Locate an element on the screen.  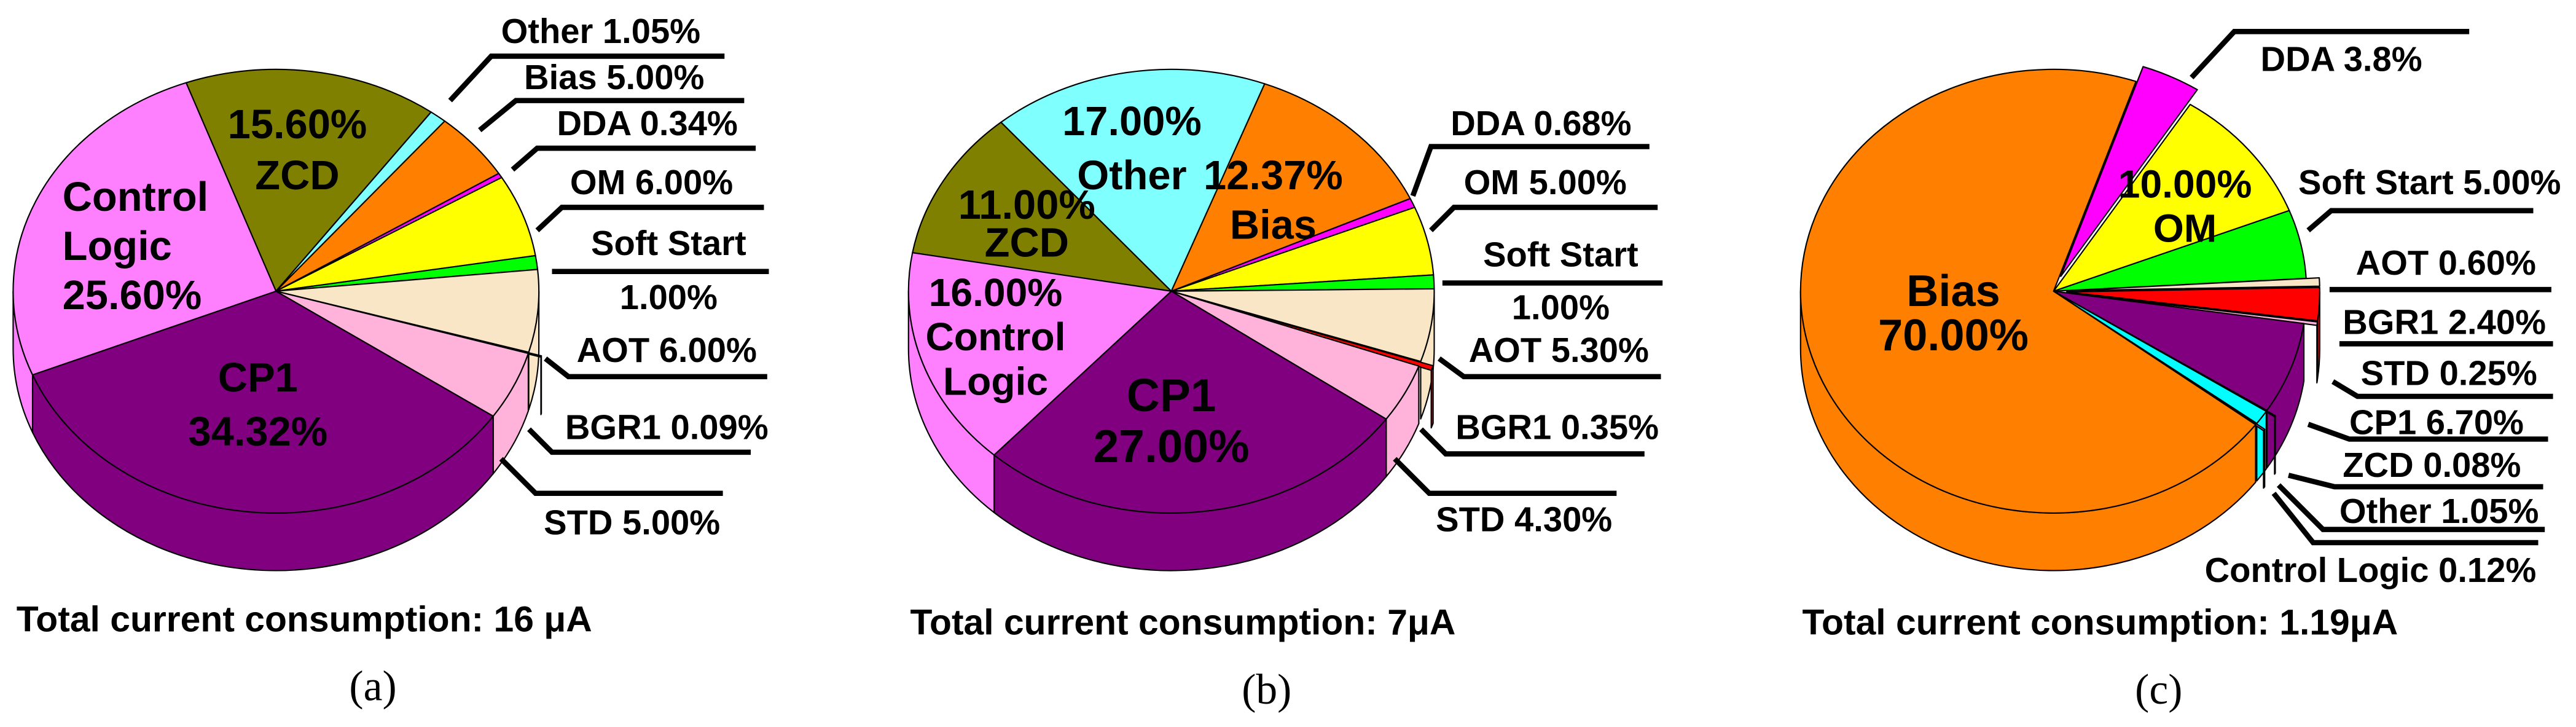
slice-label-soft-start: Soft Start 5.00% is located at coordinates (2429, 183).